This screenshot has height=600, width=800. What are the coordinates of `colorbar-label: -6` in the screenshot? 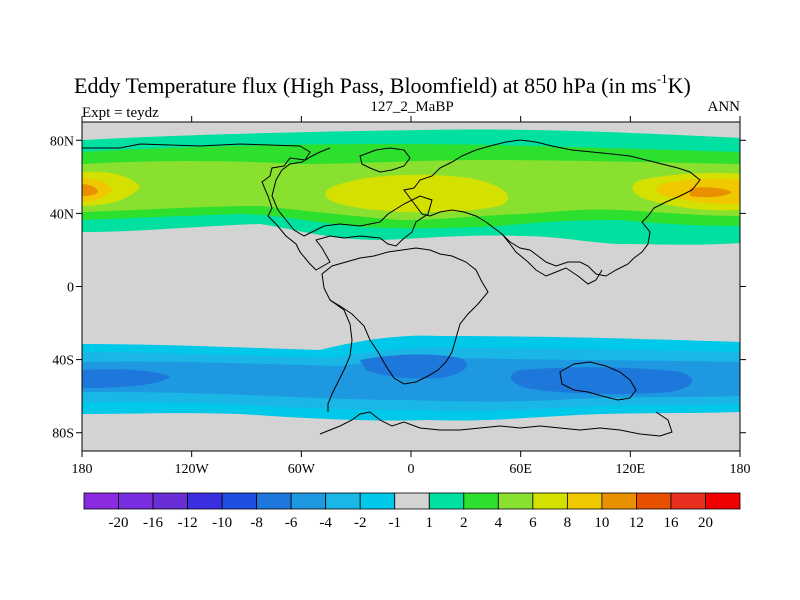 It's located at (291, 523).